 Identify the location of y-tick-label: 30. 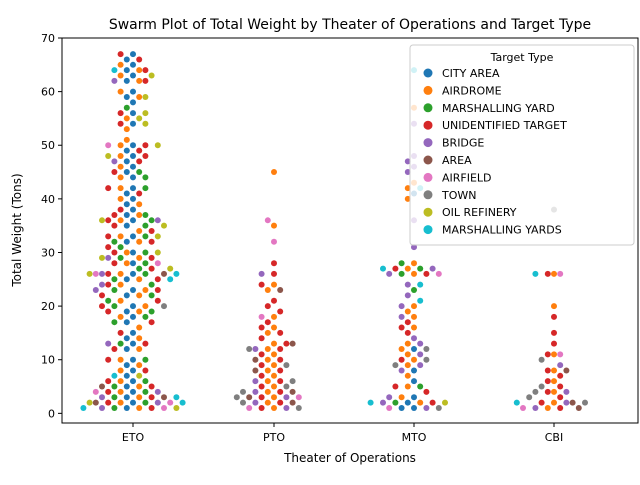
(48, 252).